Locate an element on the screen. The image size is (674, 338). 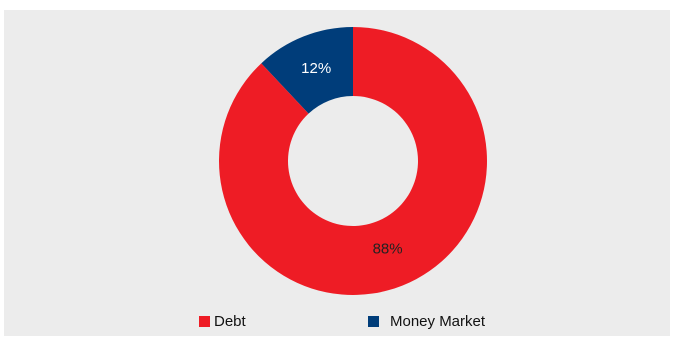
legend-item-money-market: Money Market is located at coordinates (426, 321).